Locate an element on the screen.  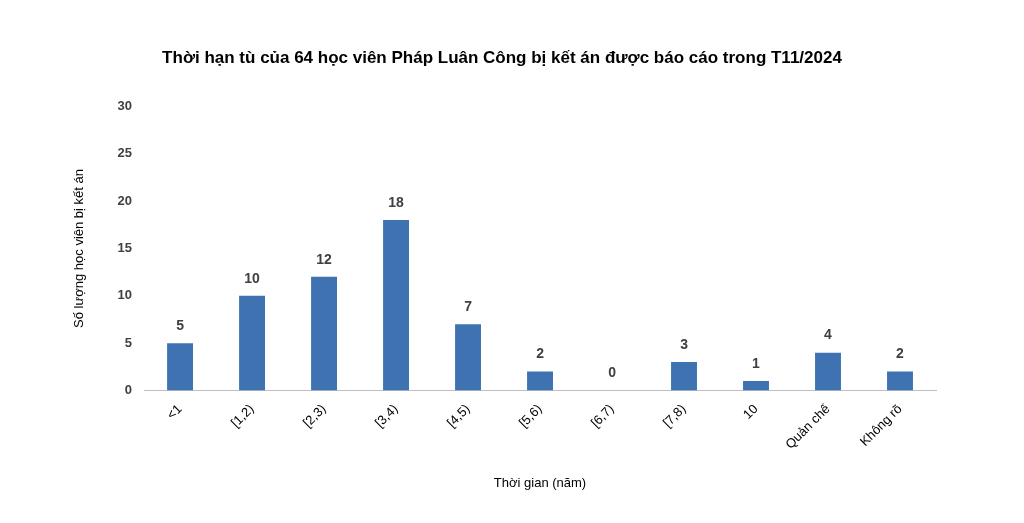
y-tick-label: 30 is located at coordinates (125, 105).